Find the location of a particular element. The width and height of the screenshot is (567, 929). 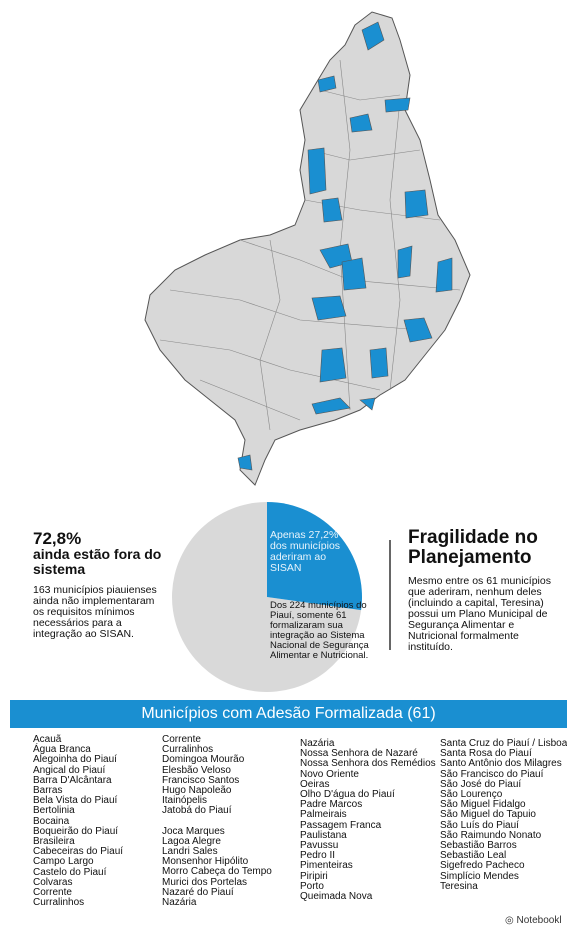

municipality: Murici dos Portelas is located at coordinates (205, 882).